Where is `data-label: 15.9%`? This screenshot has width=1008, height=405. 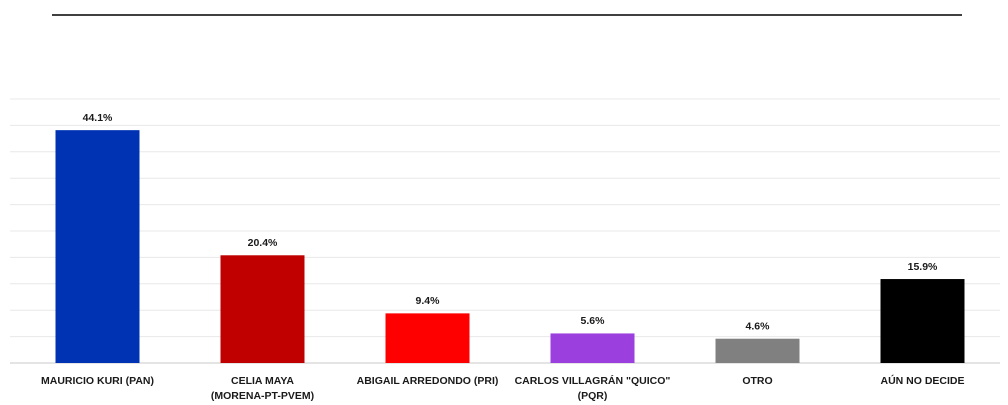
data-label: 15.9% is located at coordinates (923, 267).